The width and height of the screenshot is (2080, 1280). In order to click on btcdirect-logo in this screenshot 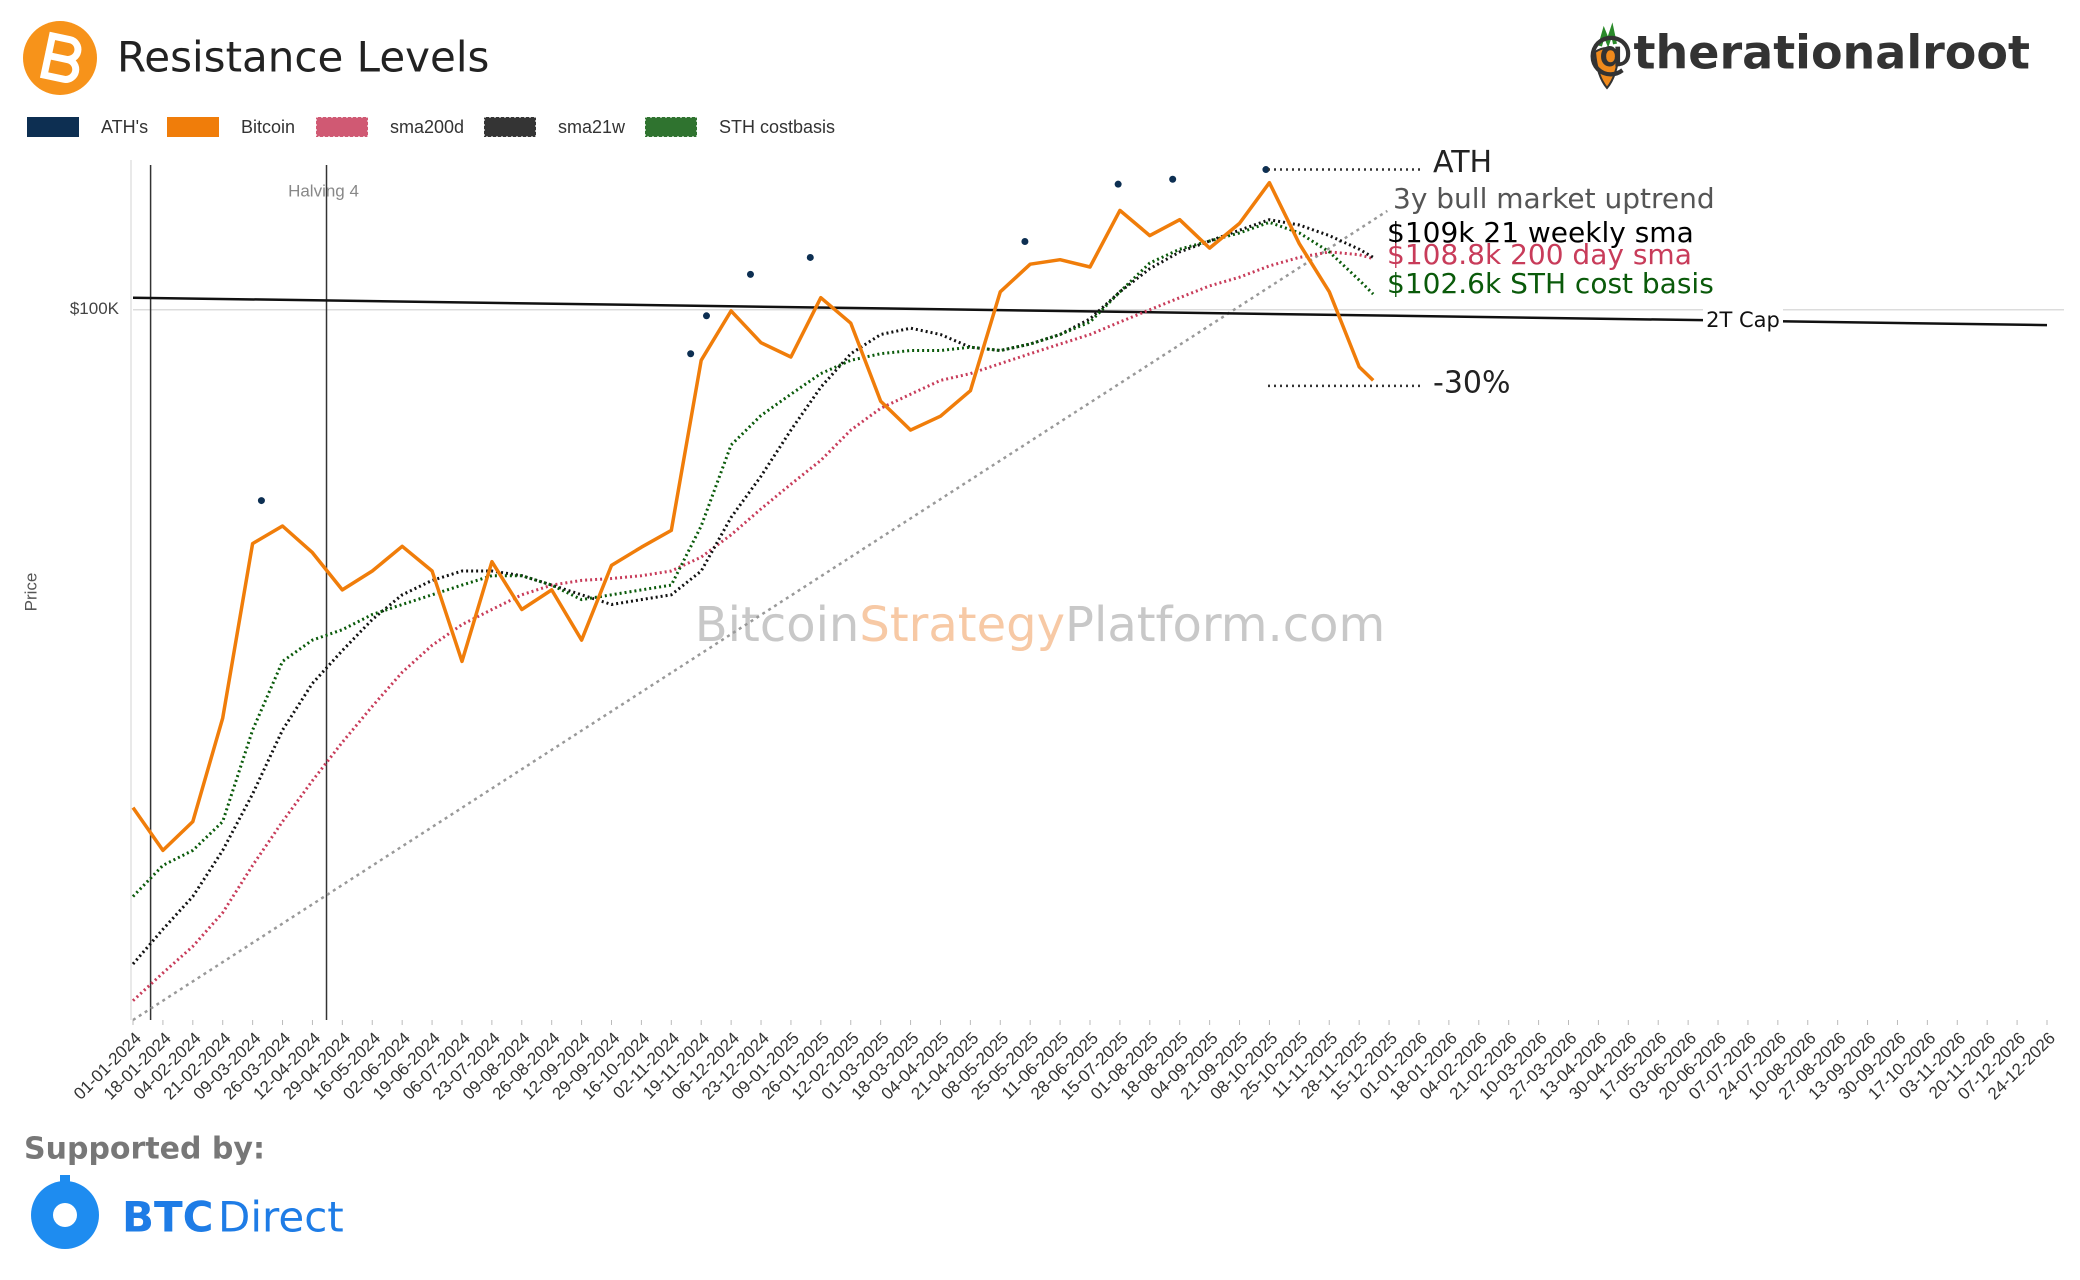, I will do `click(65, 1212)`.